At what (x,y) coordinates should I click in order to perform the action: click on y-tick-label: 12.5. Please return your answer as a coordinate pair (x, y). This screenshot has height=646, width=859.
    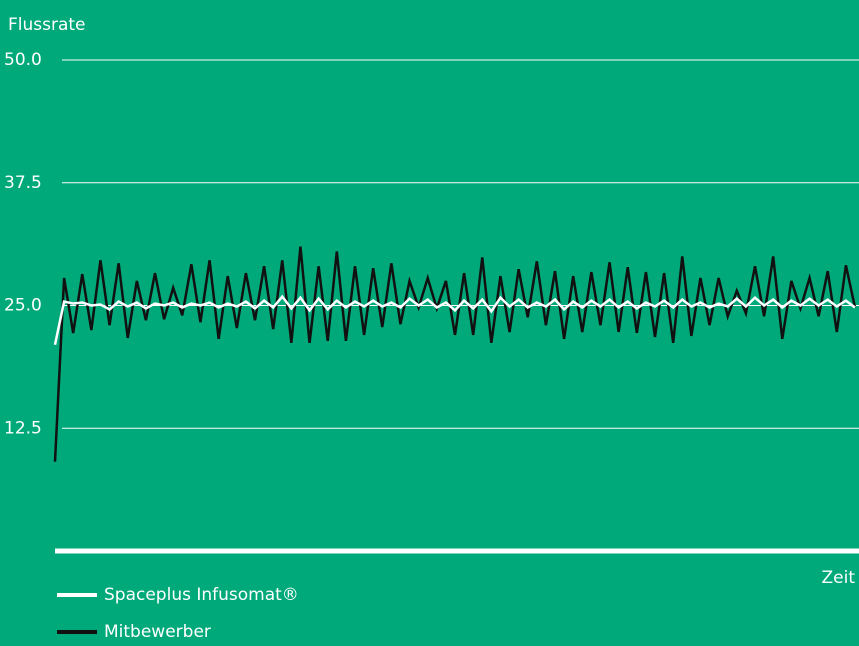
    Looking at the image, I should click on (23, 428).